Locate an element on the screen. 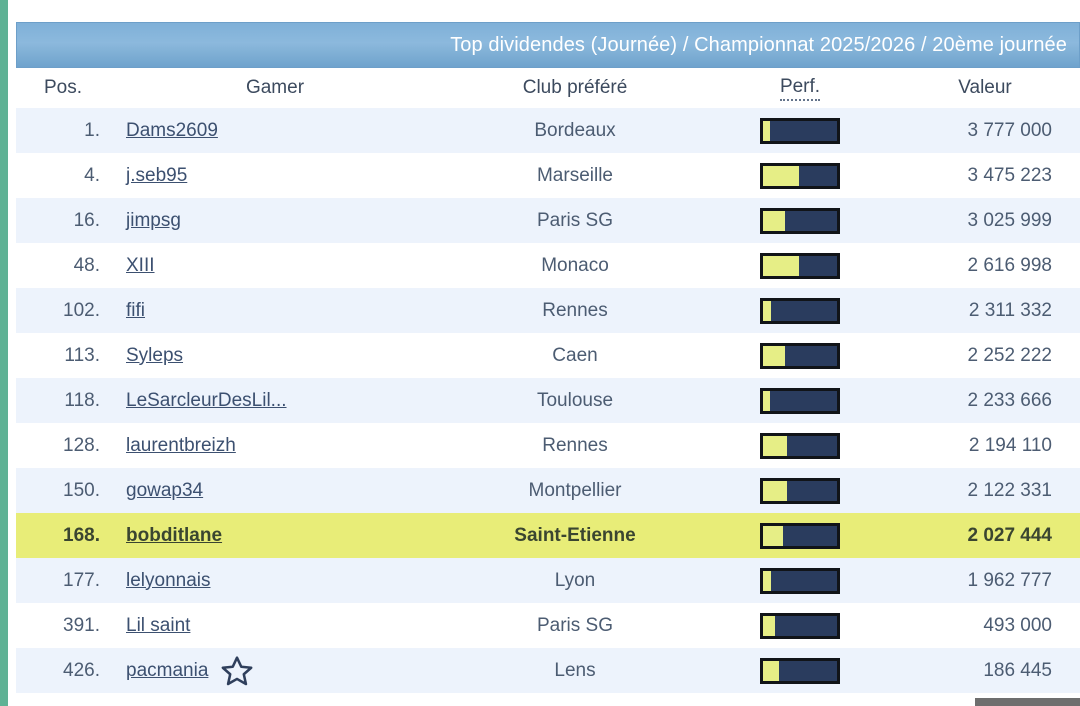 This screenshot has height=706, width=1080. left-accent-bar is located at coordinates (4, 353).